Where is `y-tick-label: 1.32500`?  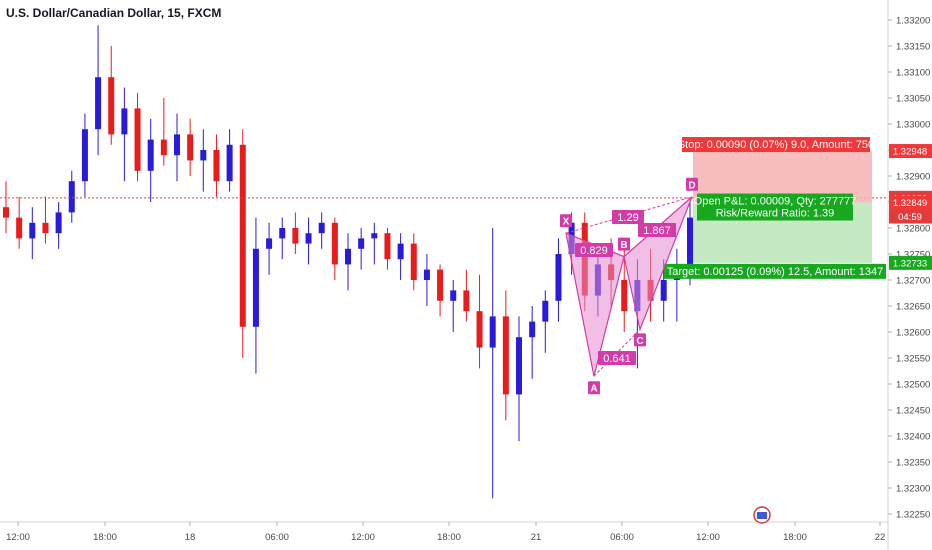 y-tick-label: 1.32500 is located at coordinates (913, 385).